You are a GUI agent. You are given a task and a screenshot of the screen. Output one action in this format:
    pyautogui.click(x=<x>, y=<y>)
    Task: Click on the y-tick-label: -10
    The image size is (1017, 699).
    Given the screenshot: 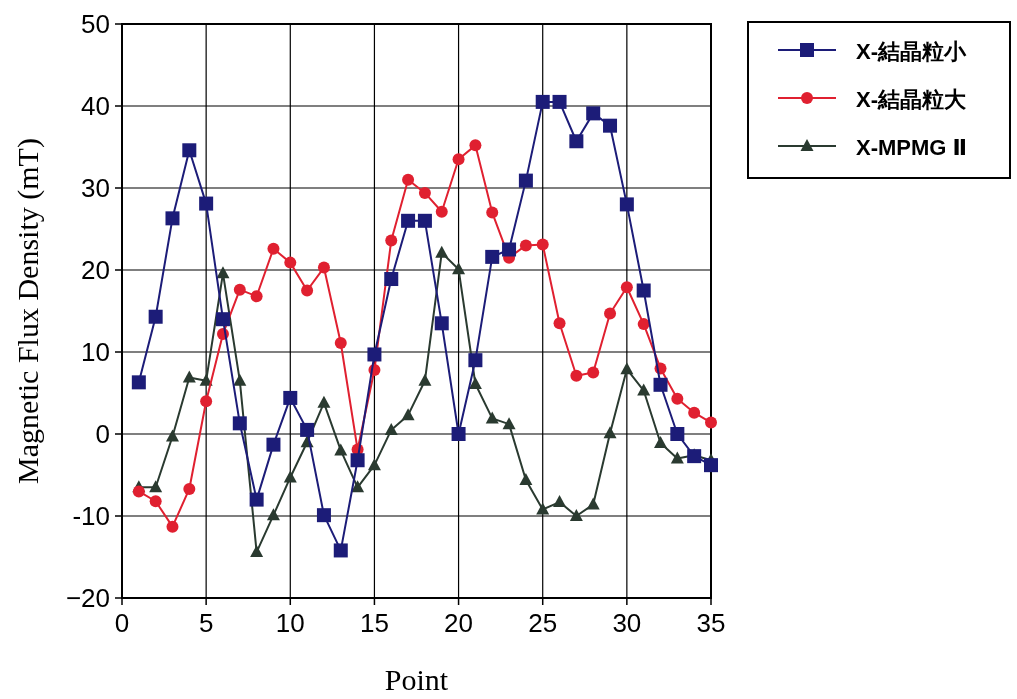 What is the action you would take?
    pyautogui.click(x=91, y=516)
    